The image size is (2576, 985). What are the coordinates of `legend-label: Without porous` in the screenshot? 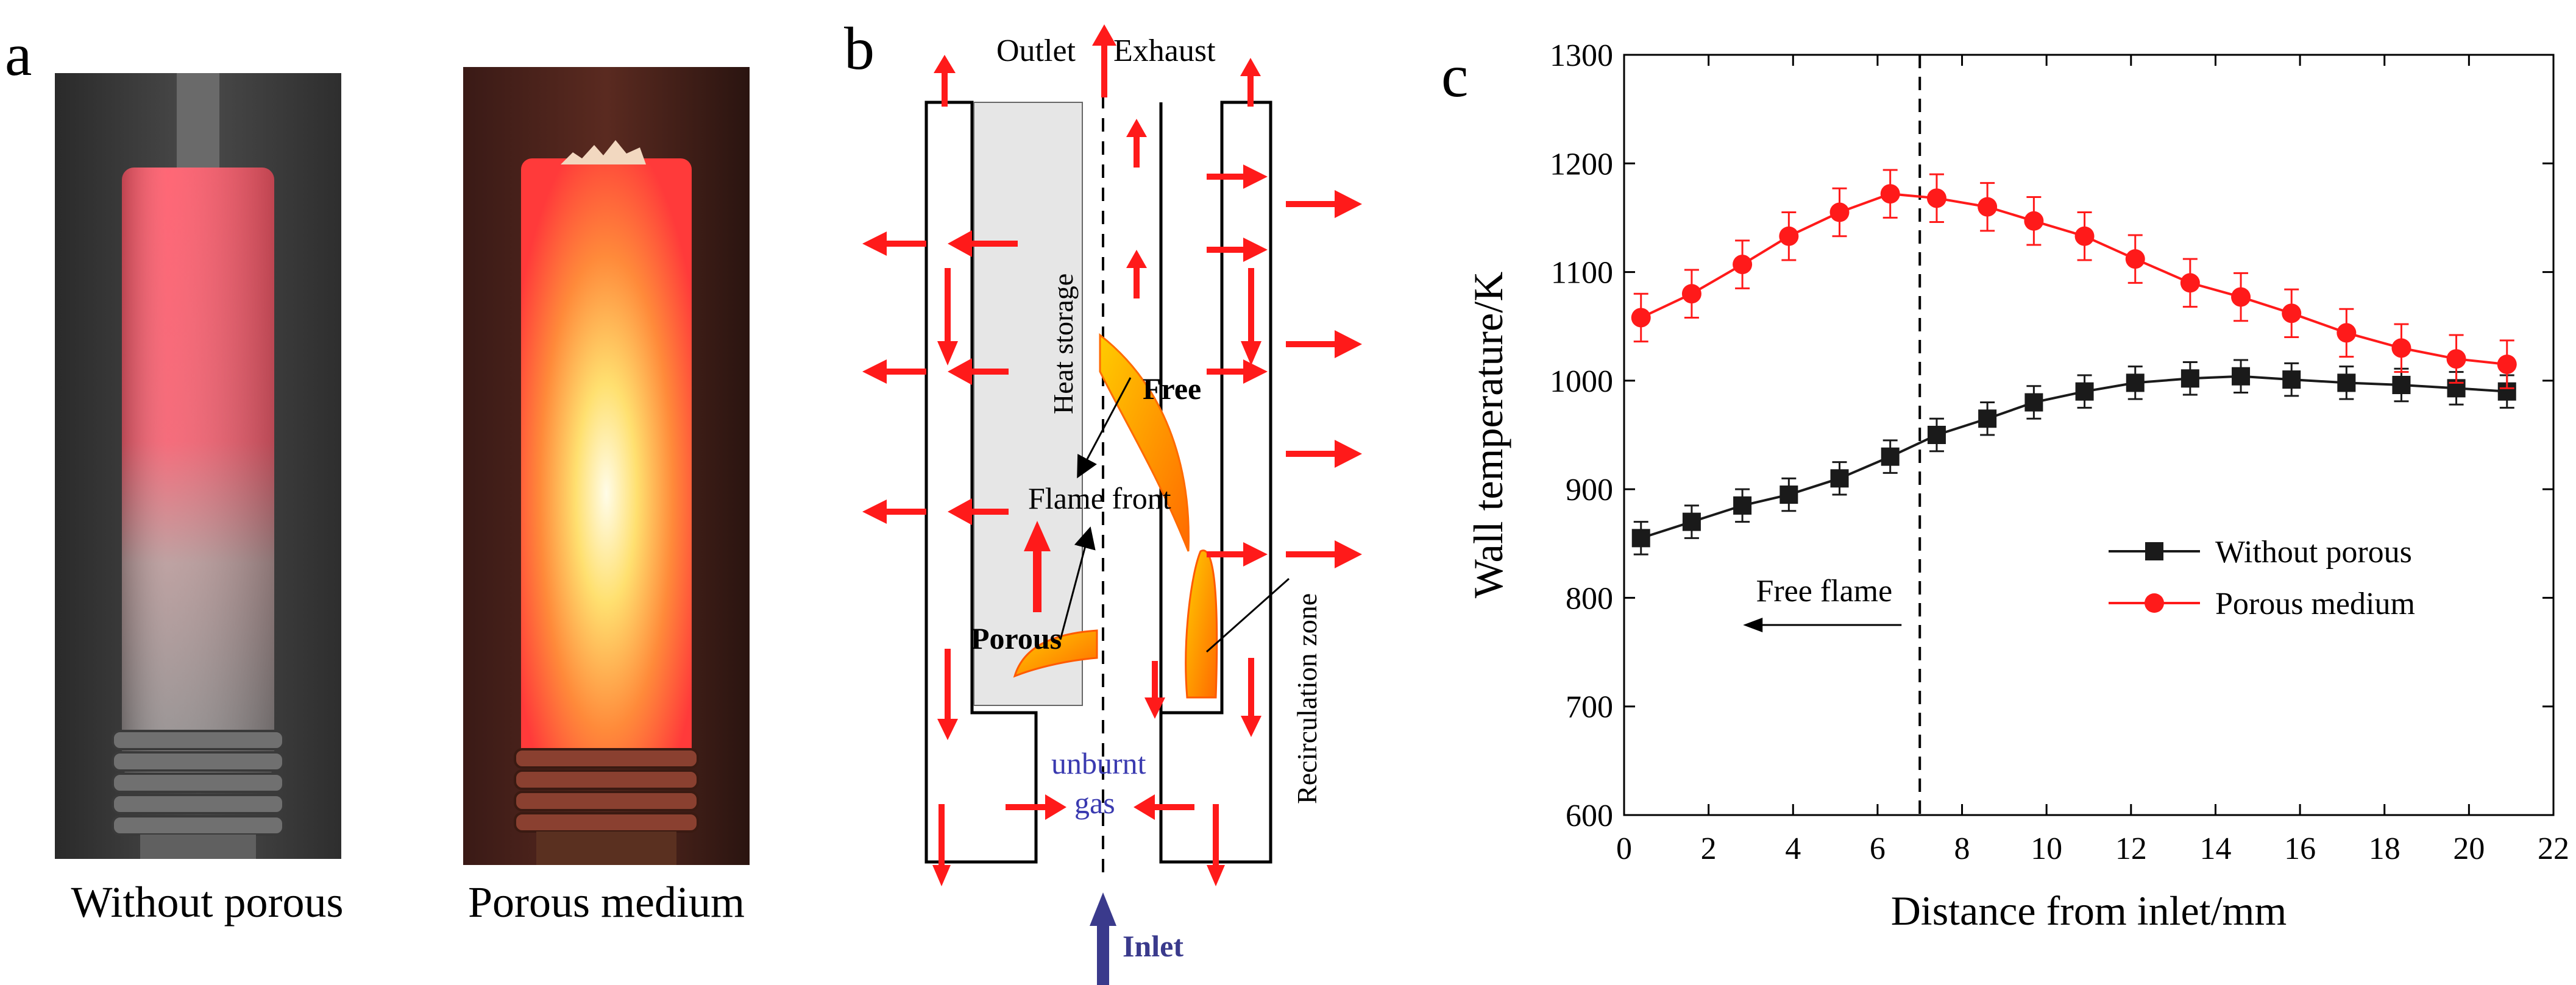 It's located at (2314, 552).